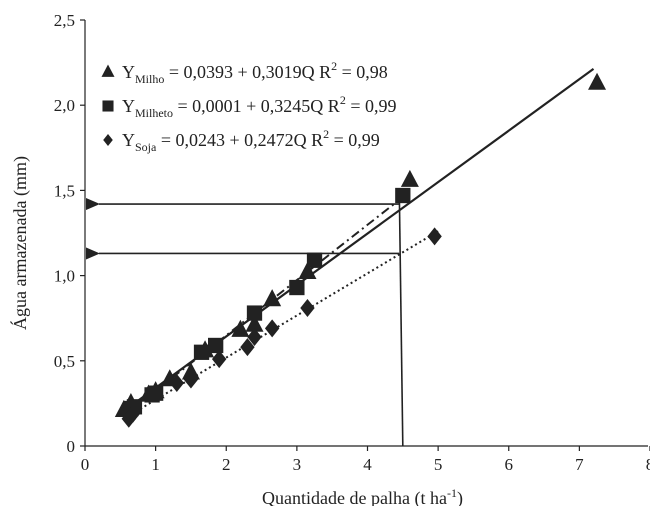 Image resolution: width=650 pixels, height=506 pixels. I want to click on y-tick-label: 1,5, so click(64, 190).